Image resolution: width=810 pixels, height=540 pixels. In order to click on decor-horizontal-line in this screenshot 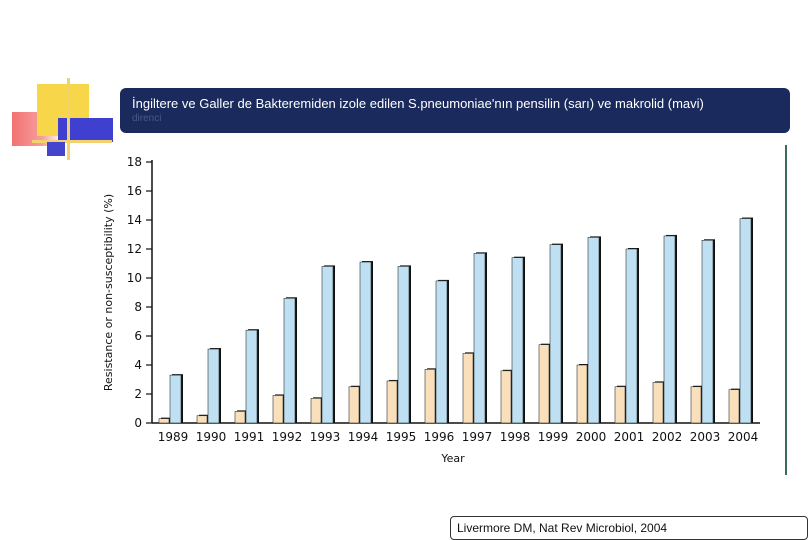, I will do `click(72, 141)`.